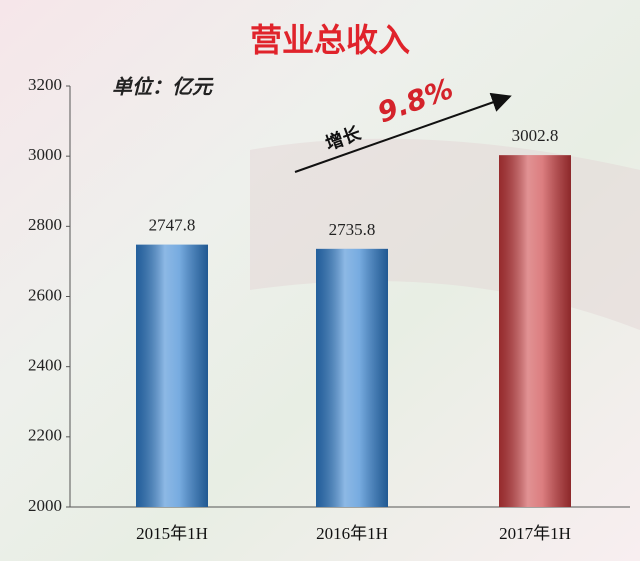 The width and height of the screenshot is (640, 561). I want to click on y-tick-label: 2400, so click(45, 365).